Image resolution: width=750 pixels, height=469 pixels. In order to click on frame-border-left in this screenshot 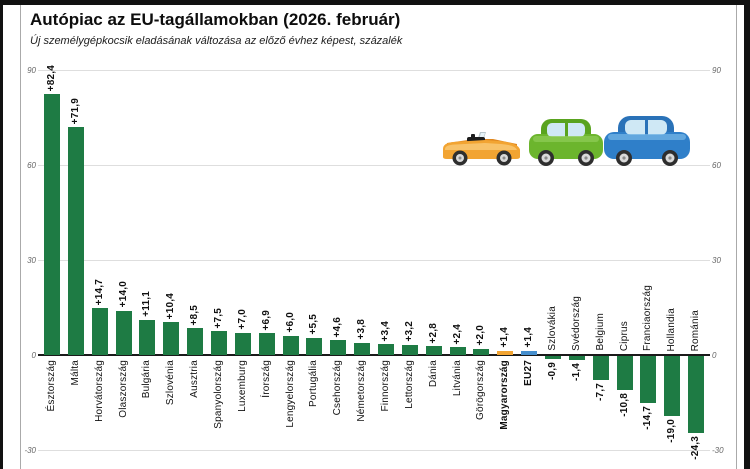, I will do `click(1, 234)`.